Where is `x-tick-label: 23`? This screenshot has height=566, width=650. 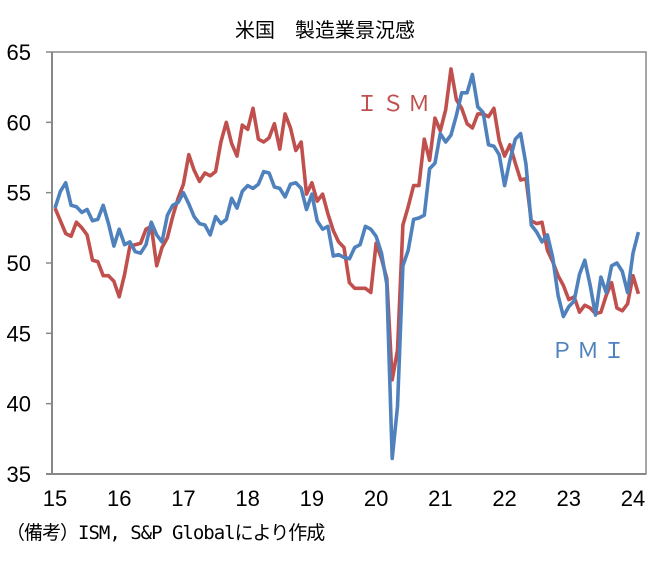 x-tick-label: 23 is located at coordinates (569, 498).